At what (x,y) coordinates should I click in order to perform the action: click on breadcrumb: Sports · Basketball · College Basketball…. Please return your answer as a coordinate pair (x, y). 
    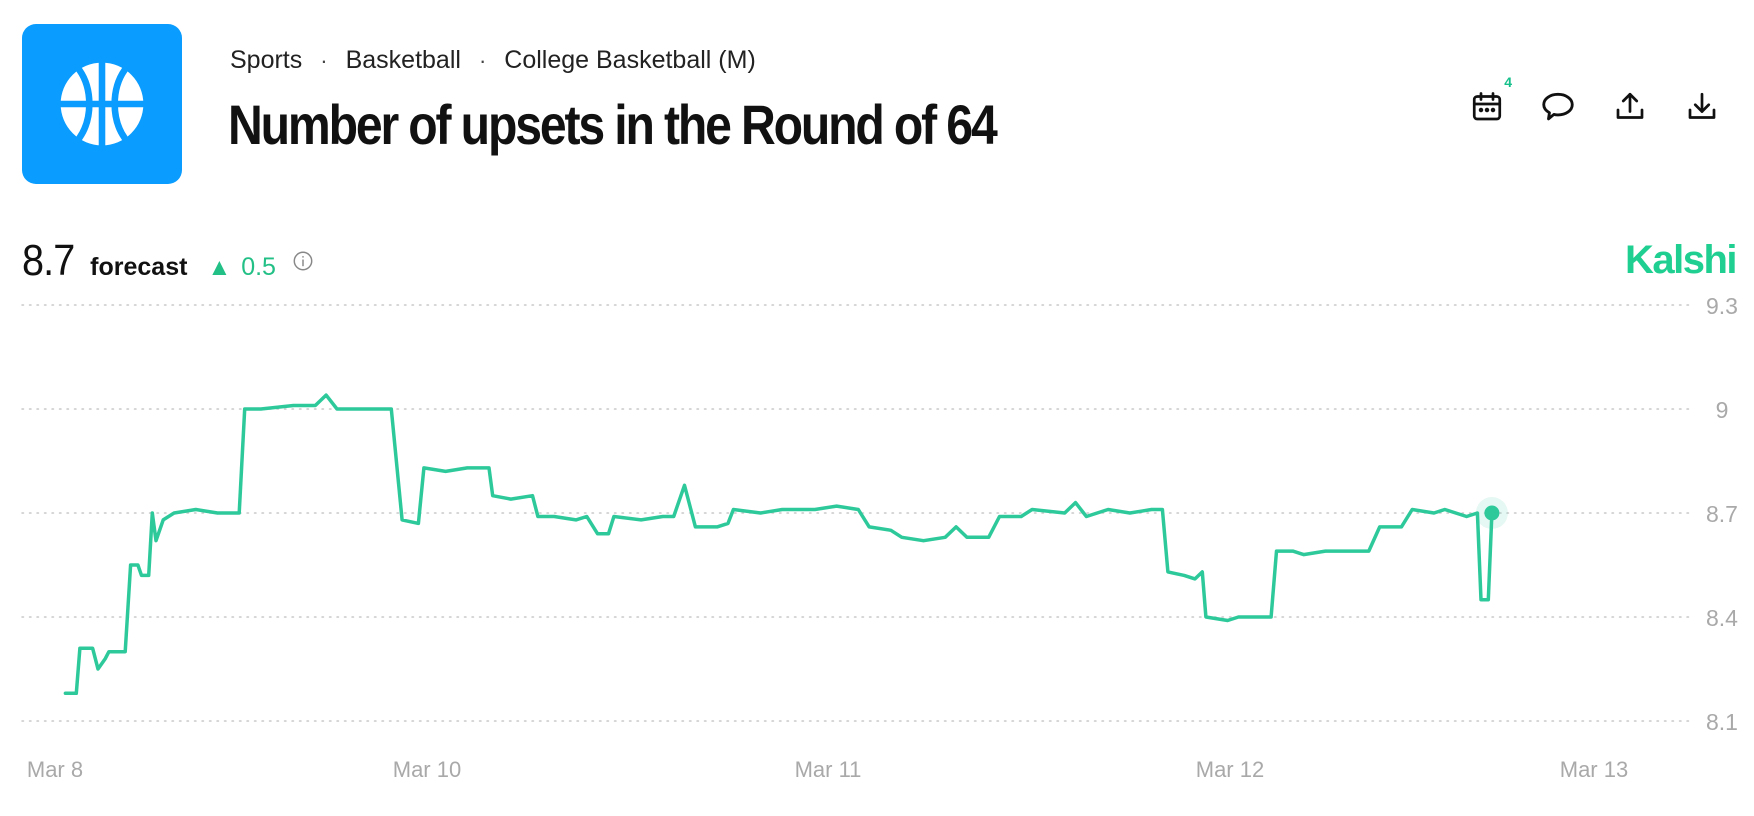
    Looking at the image, I should click on (493, 60).